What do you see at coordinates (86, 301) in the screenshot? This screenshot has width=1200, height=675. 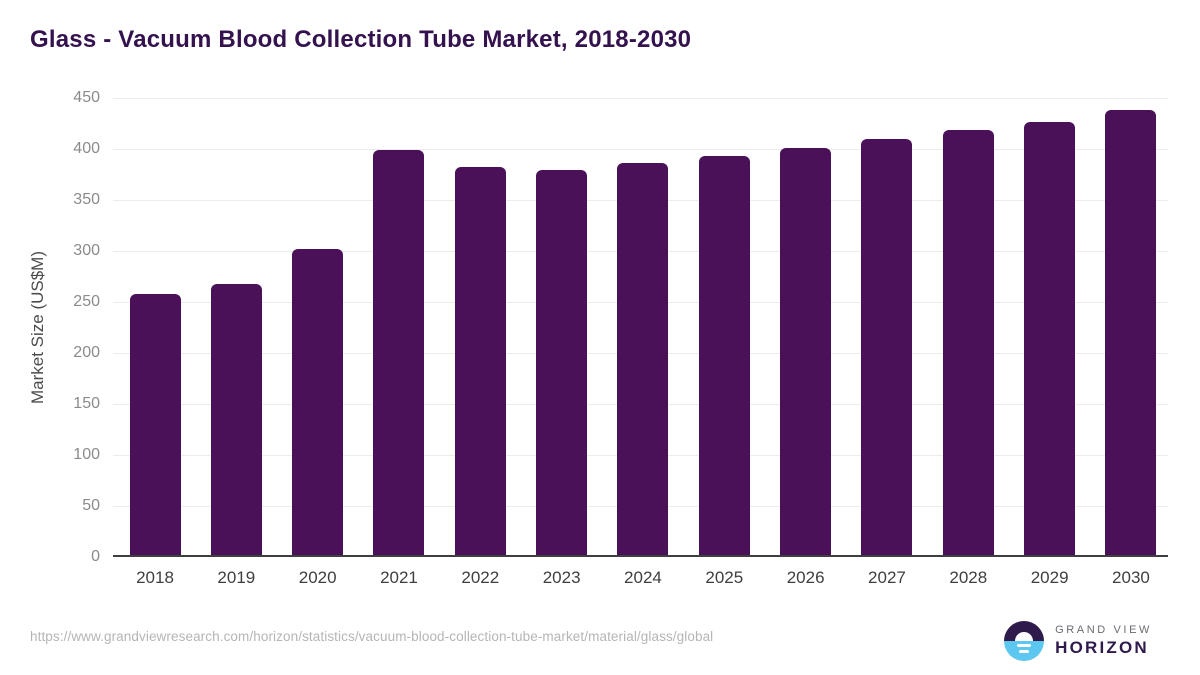 I see `y-tick-label: 250` at bounding box center [86, 301].